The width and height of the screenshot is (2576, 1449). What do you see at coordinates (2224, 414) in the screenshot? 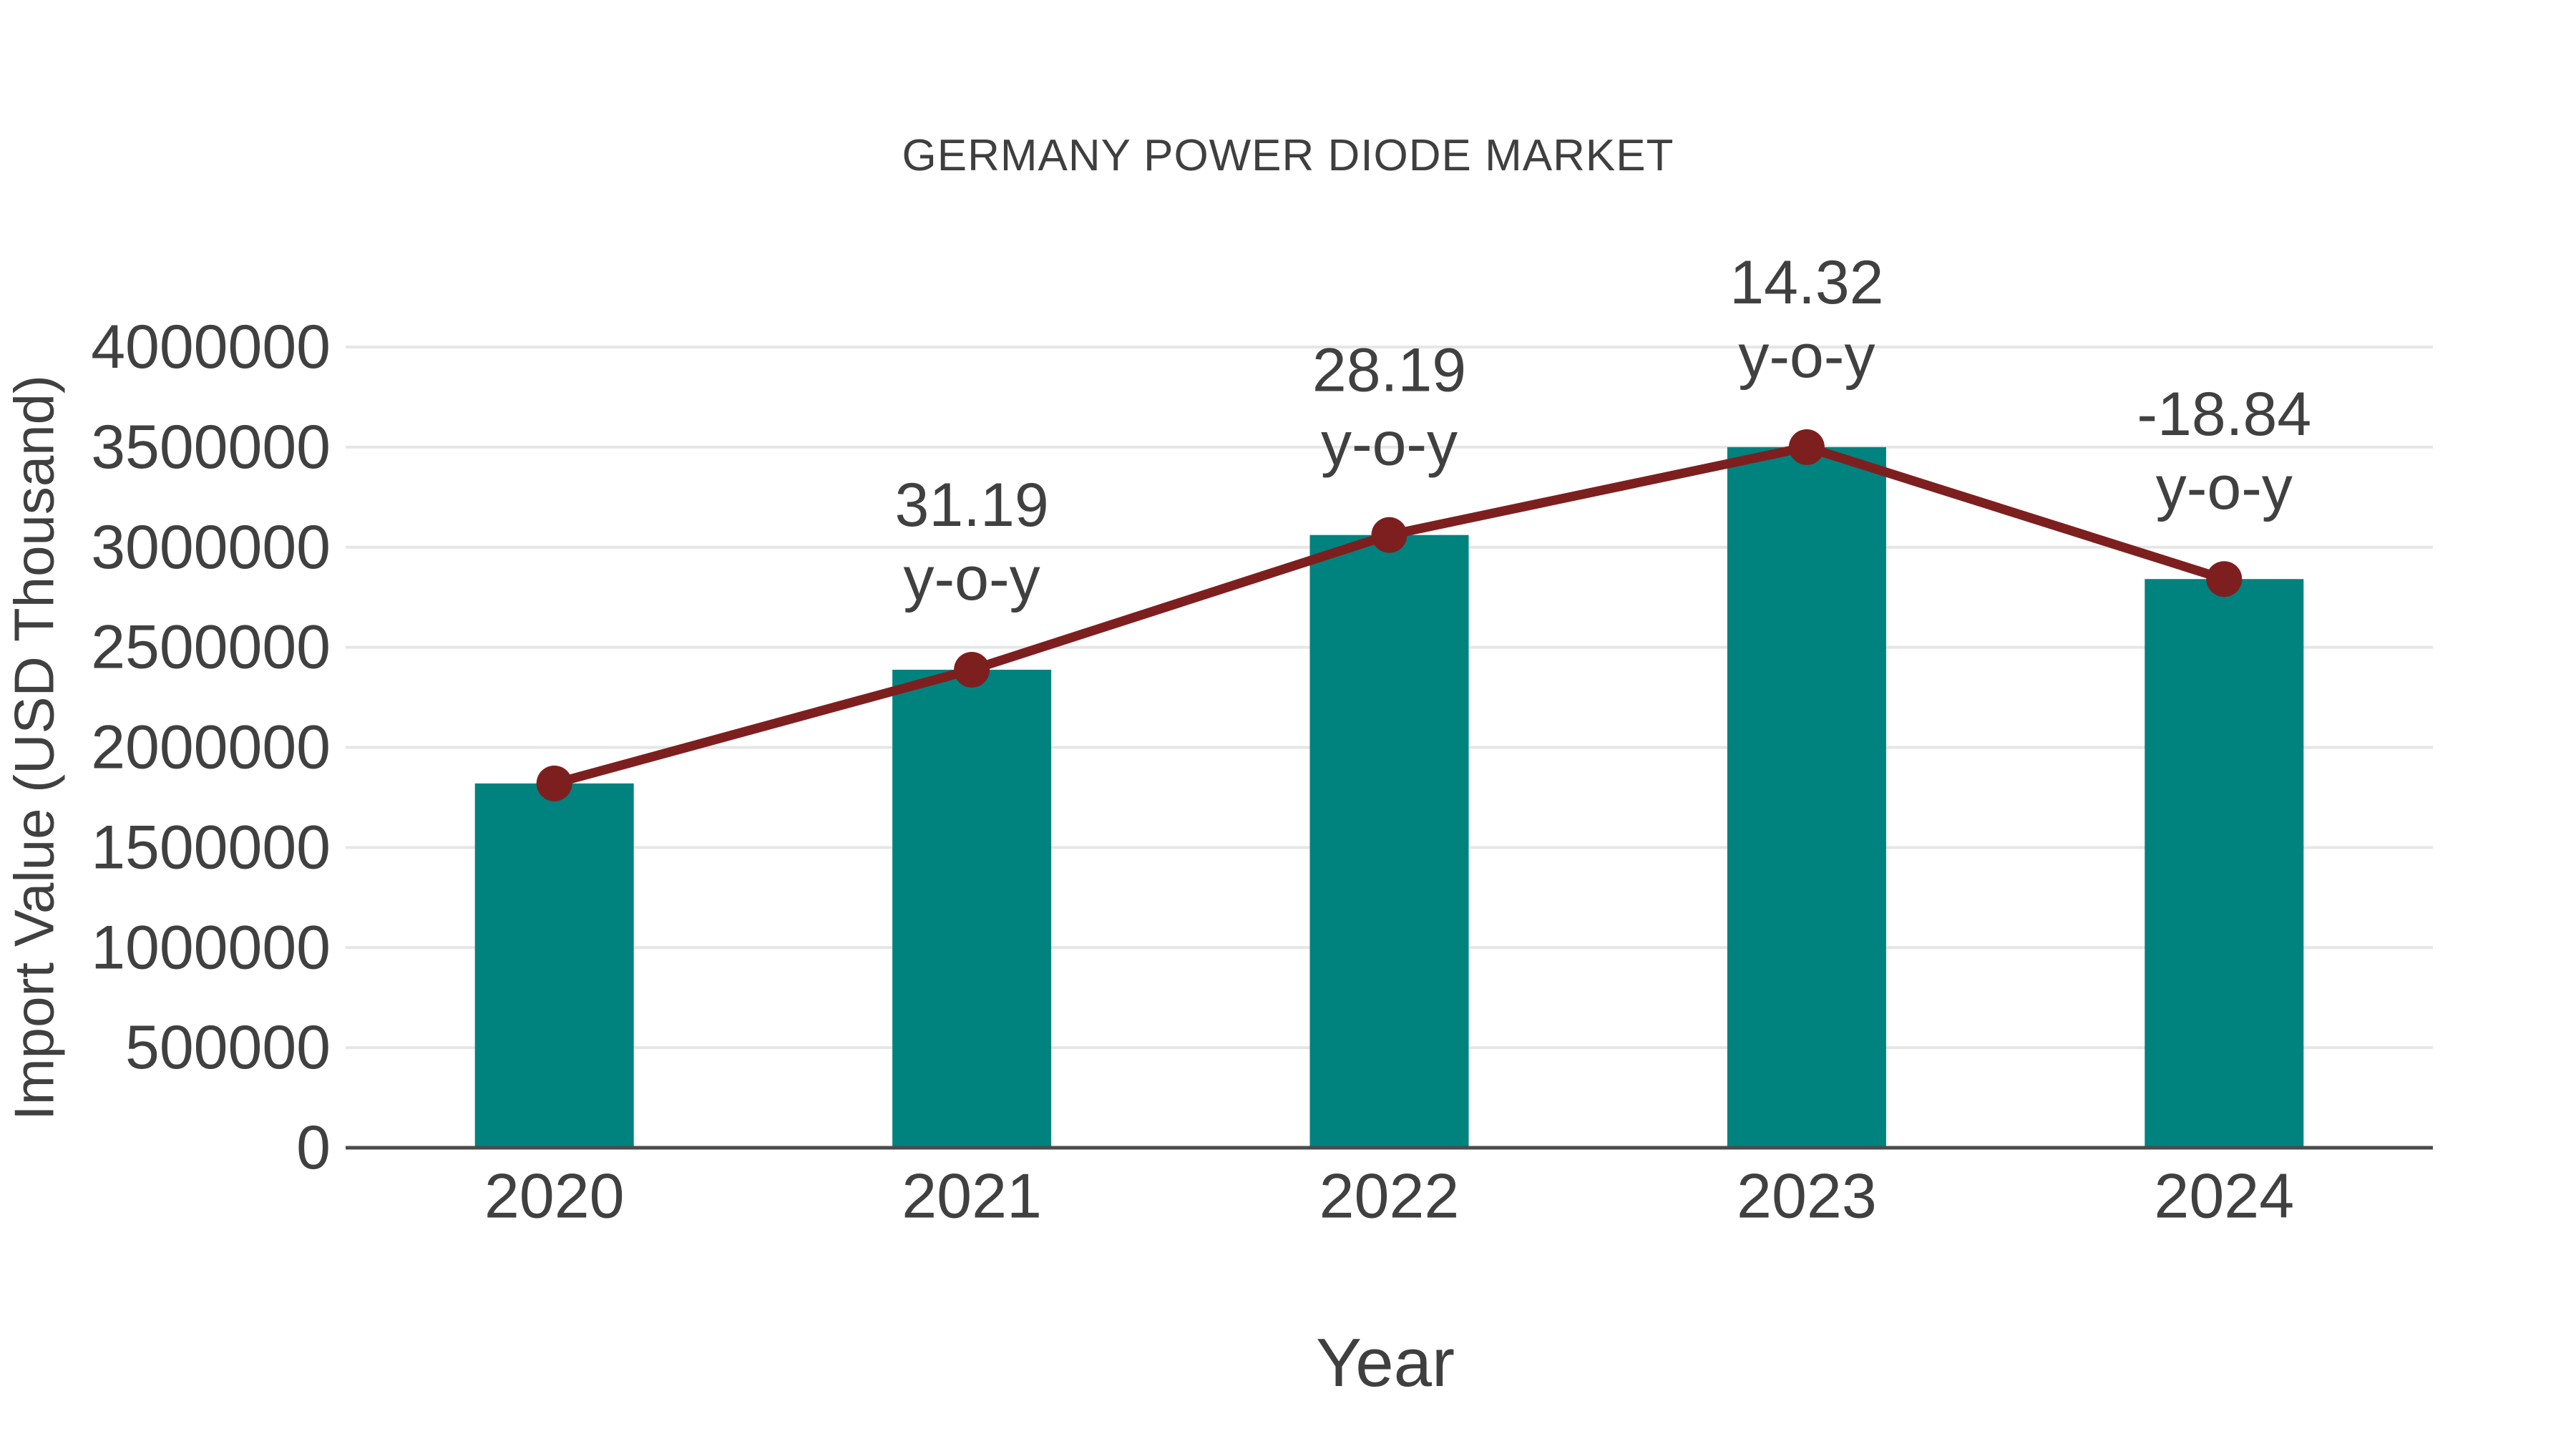
I see `yoy-value-label-2024: -18.84` at bounding box center [2224, 414].